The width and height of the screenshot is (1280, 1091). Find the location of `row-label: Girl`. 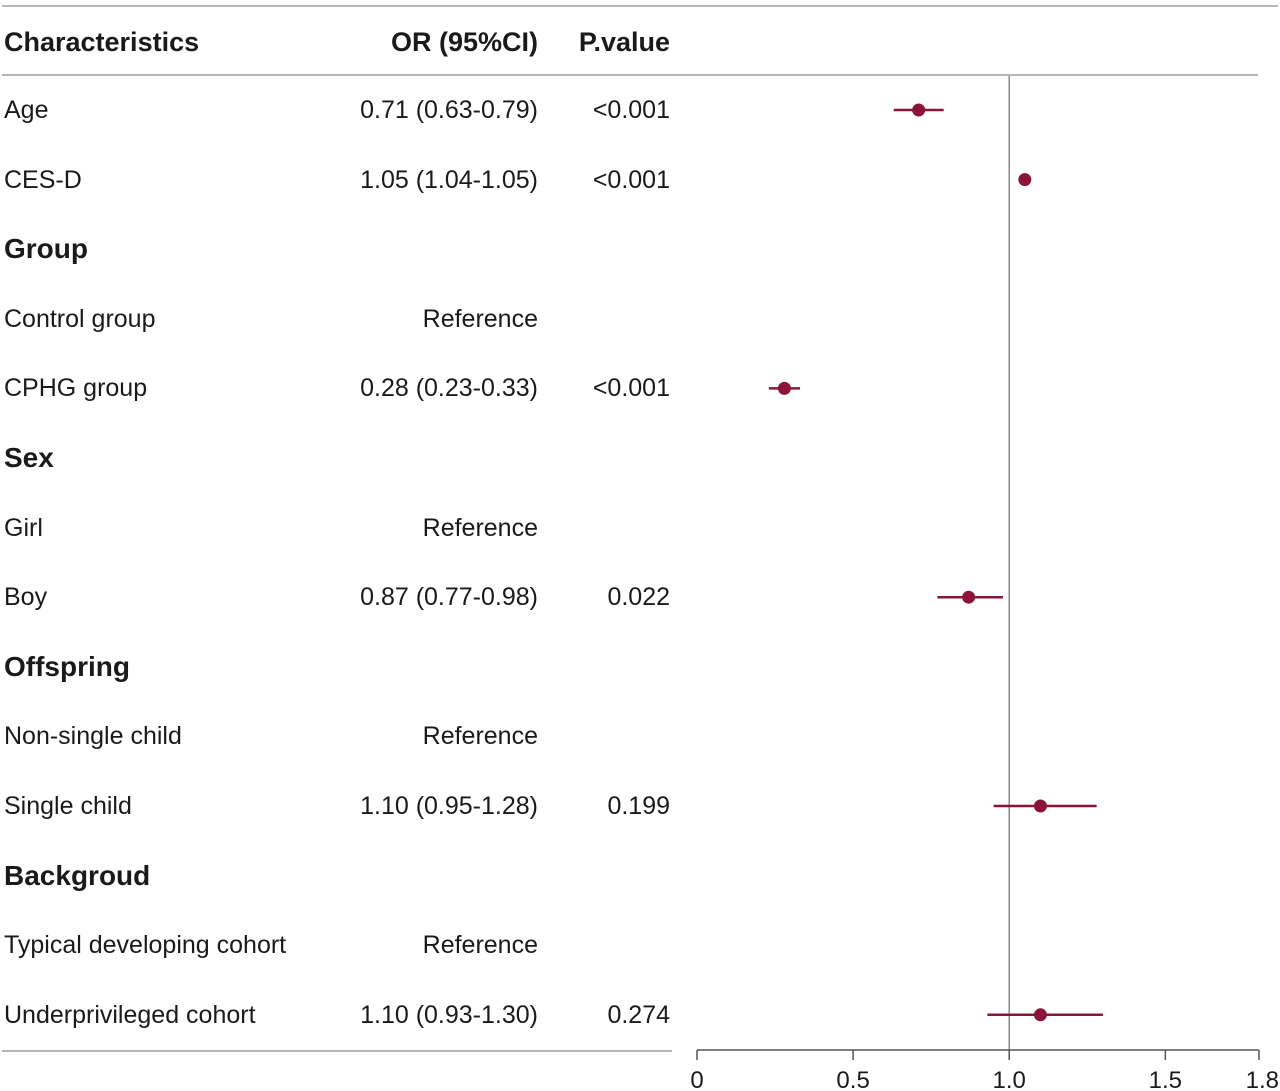

row-label: Girl is located at coordinates (23, 528).